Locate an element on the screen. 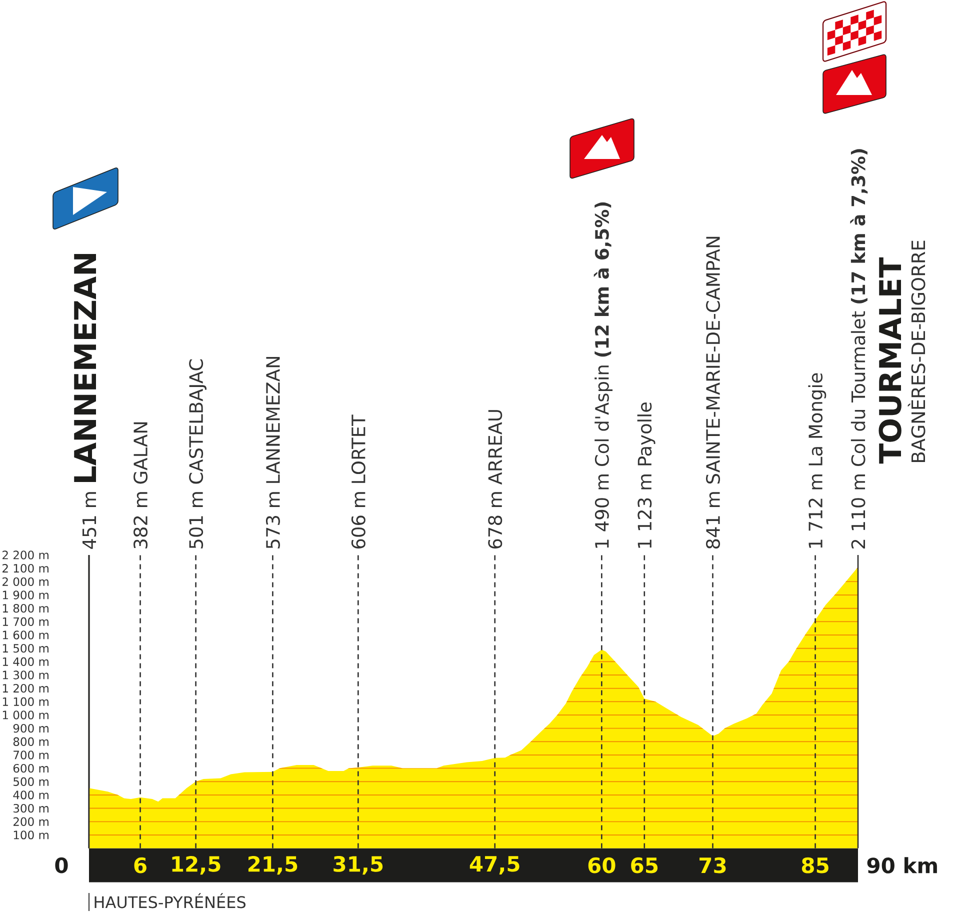 The image size is (960, 915). y-tick-label: 1 900 m is located at coordinates (25, 595).